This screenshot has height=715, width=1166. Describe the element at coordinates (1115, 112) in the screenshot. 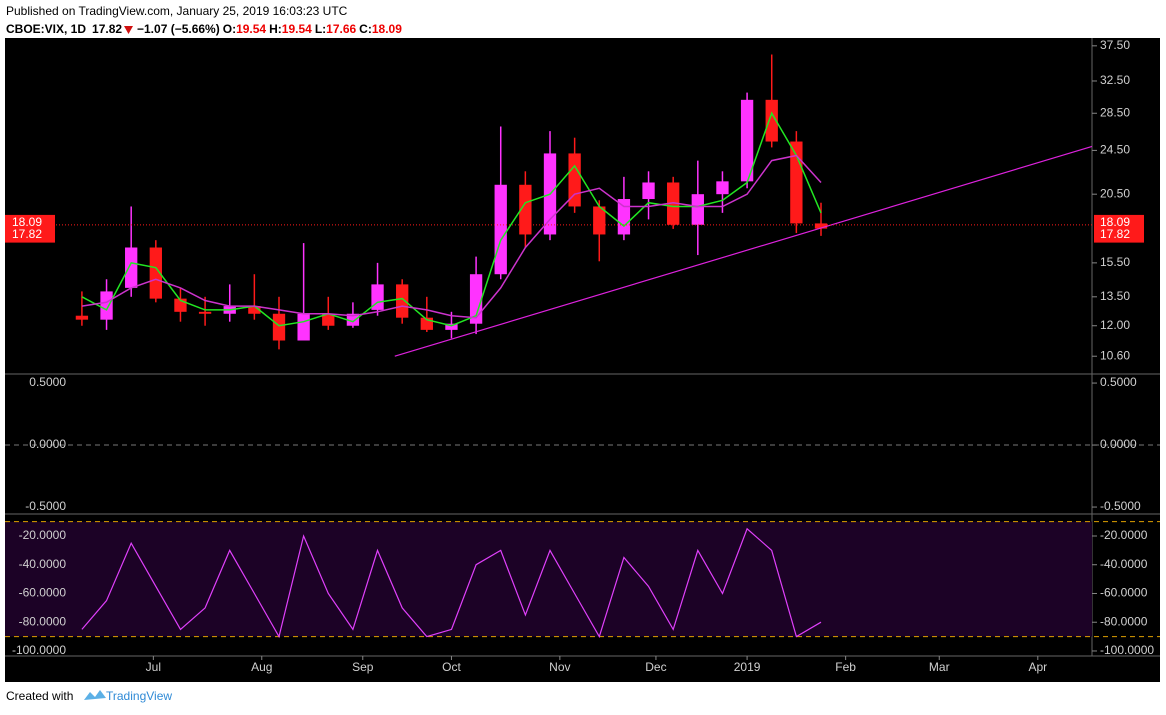

I see `y-tick-label: 28.50` at that location.